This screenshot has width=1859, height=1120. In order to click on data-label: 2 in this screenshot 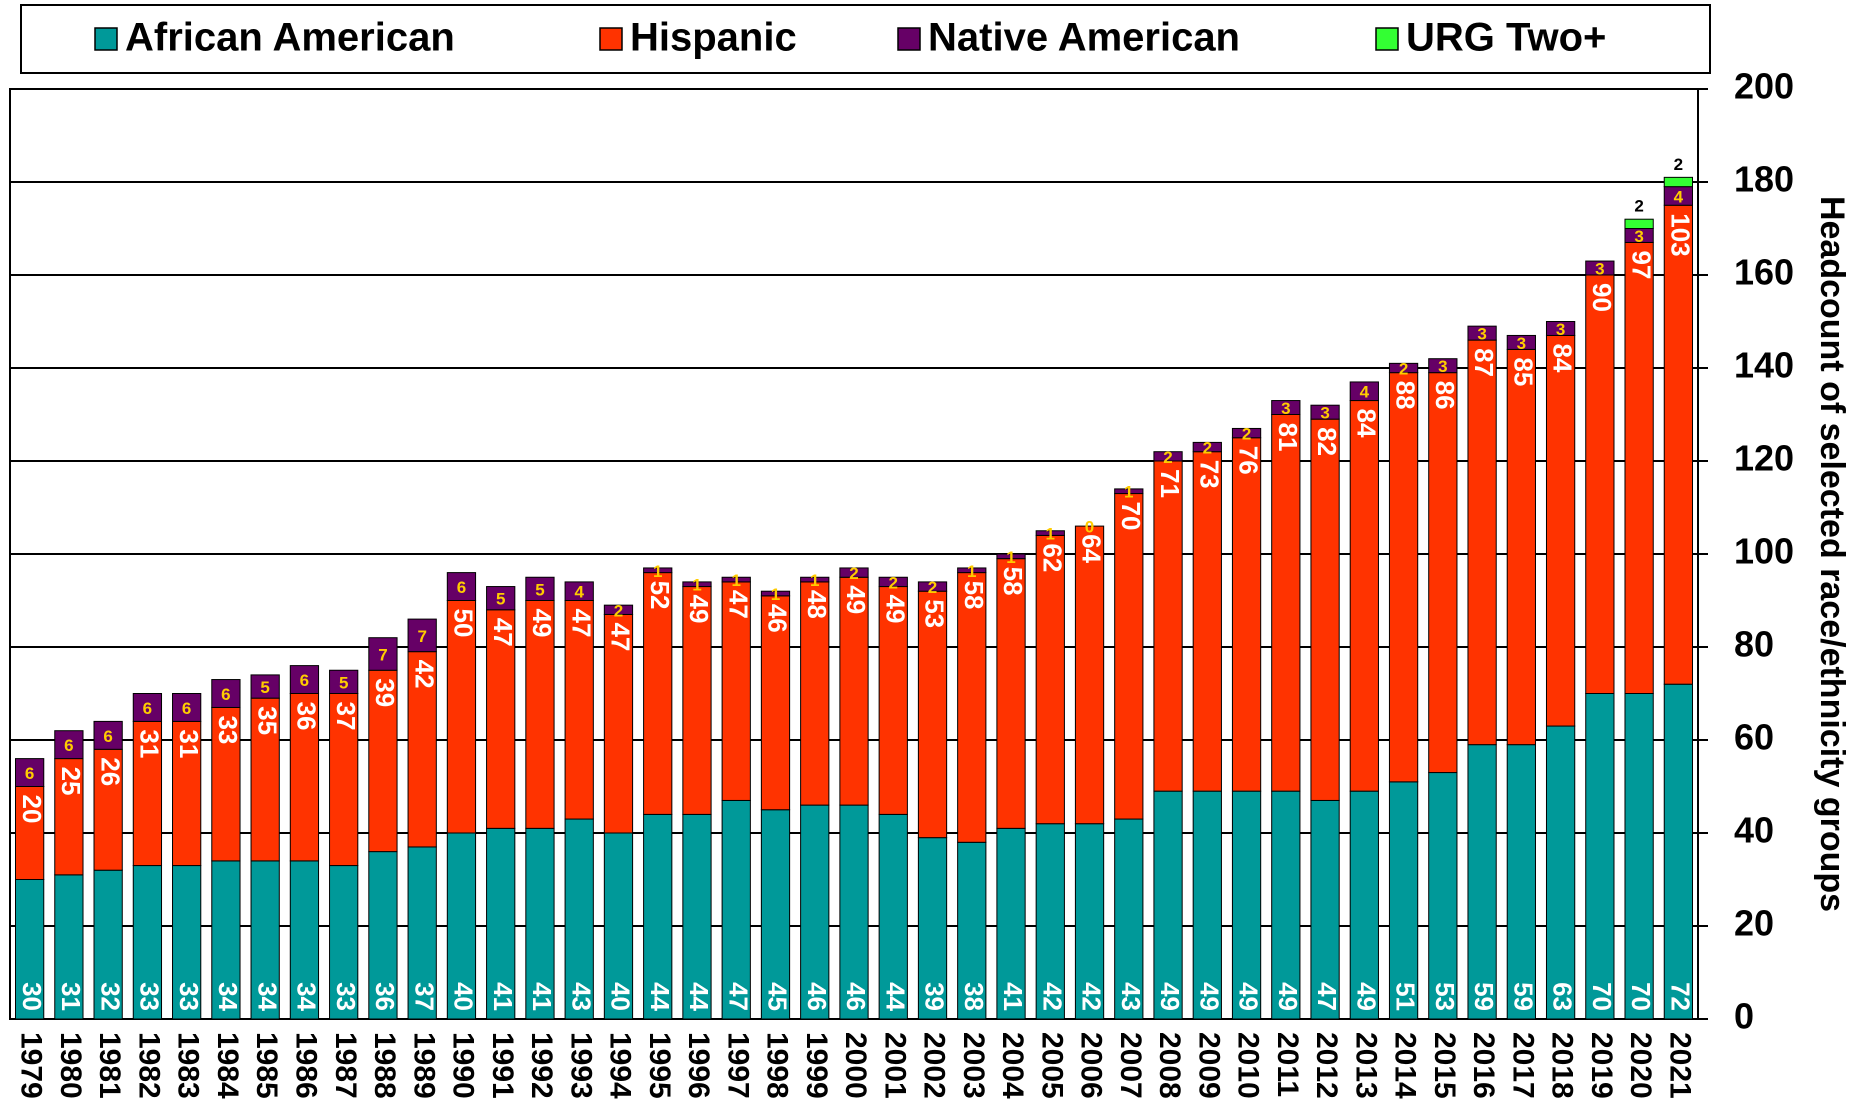, I will do `click(1638, 206)`.